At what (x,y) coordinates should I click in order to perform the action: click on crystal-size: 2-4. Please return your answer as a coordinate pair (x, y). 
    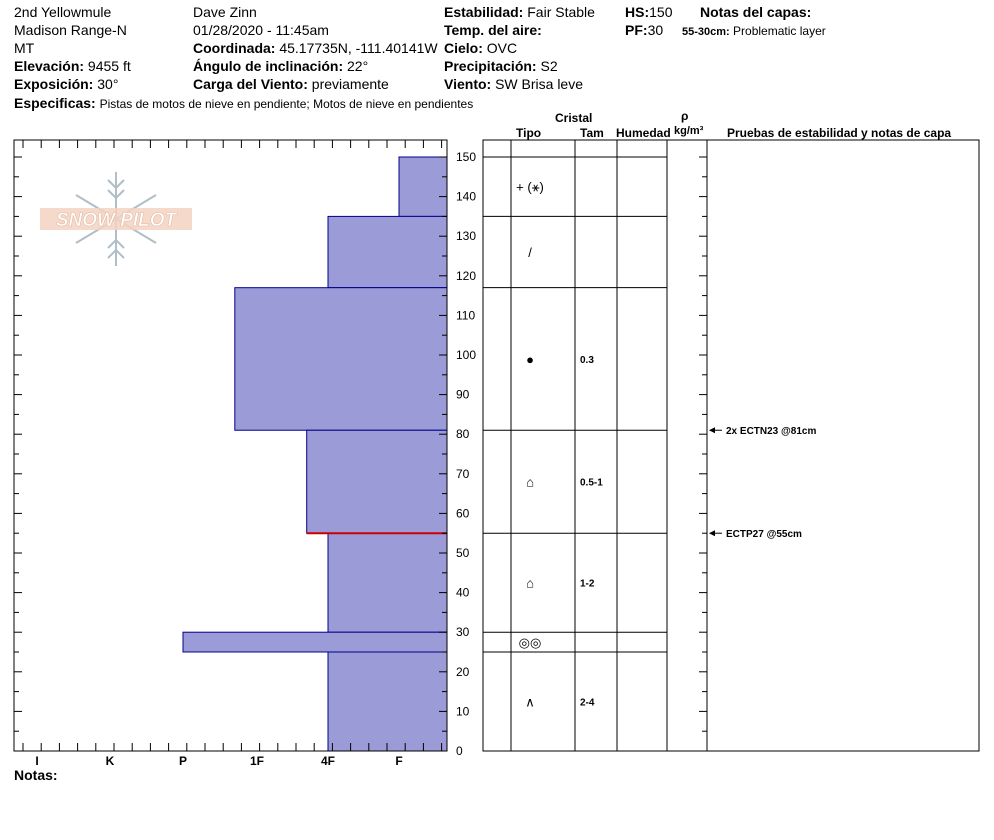
    Looking at the image, I should click on (587, 703).